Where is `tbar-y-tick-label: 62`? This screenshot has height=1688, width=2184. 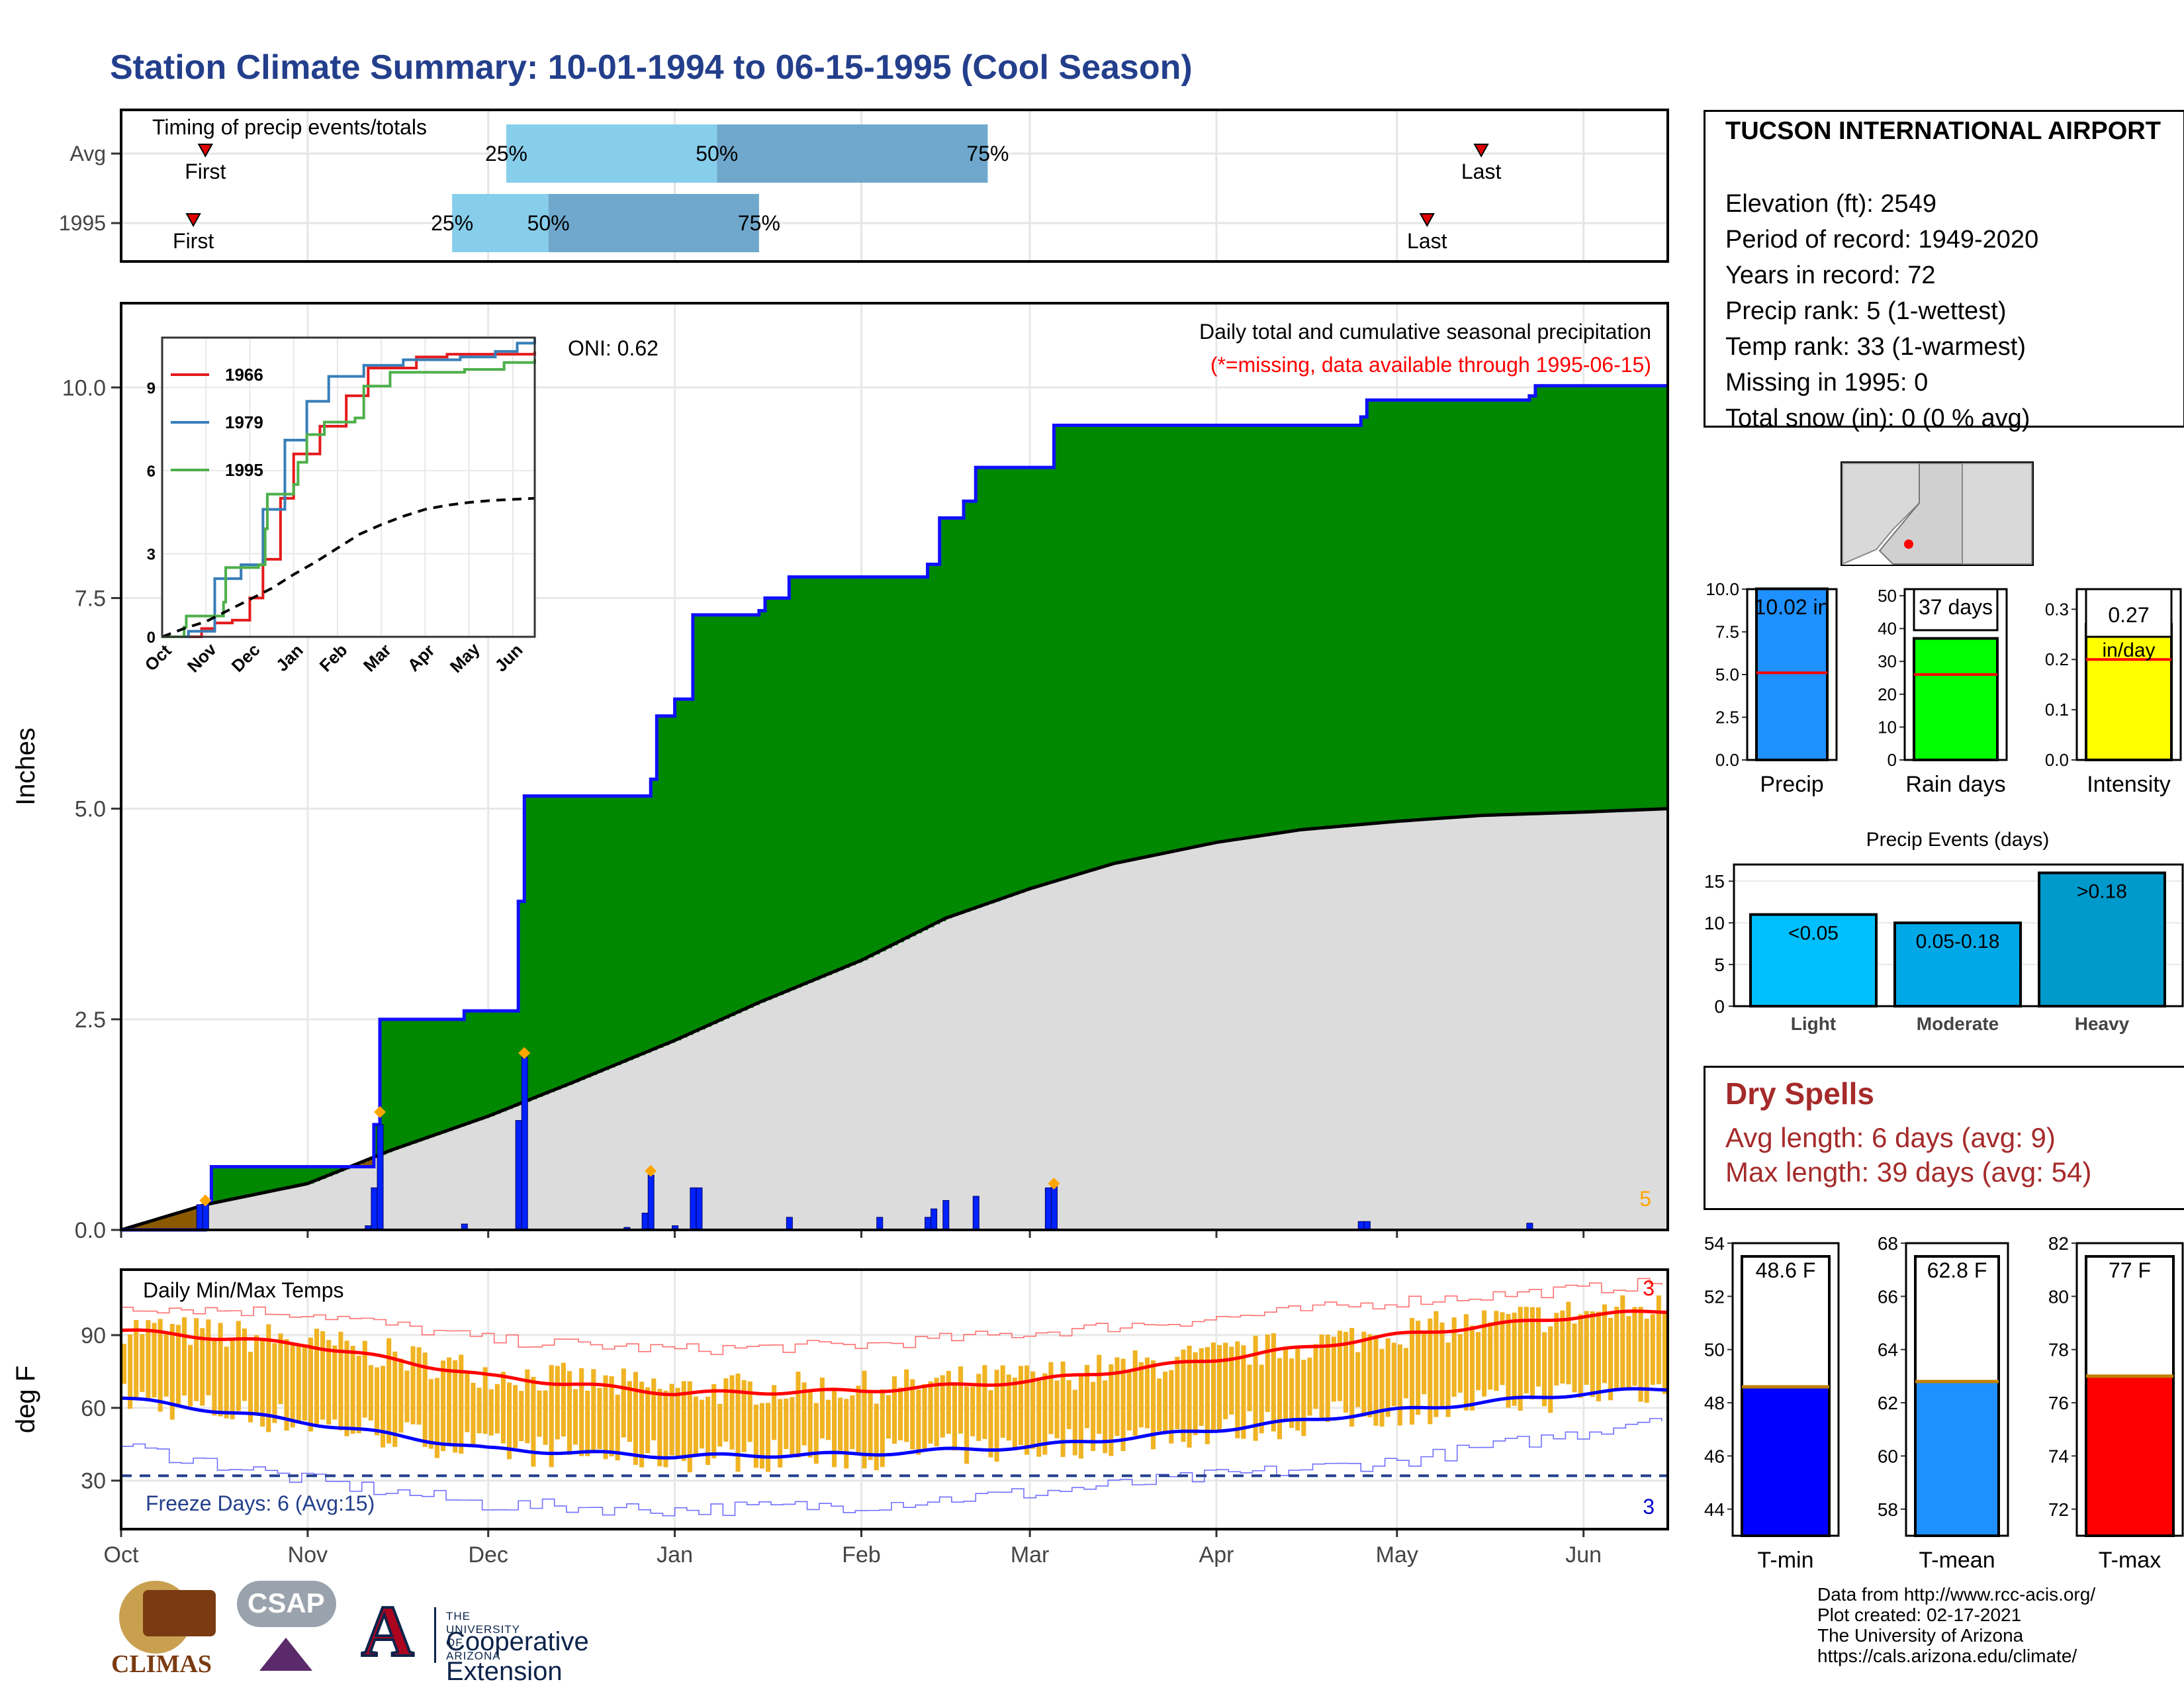 tbar-y-tick-label: 62 is located at coordinates (1888, 1403).